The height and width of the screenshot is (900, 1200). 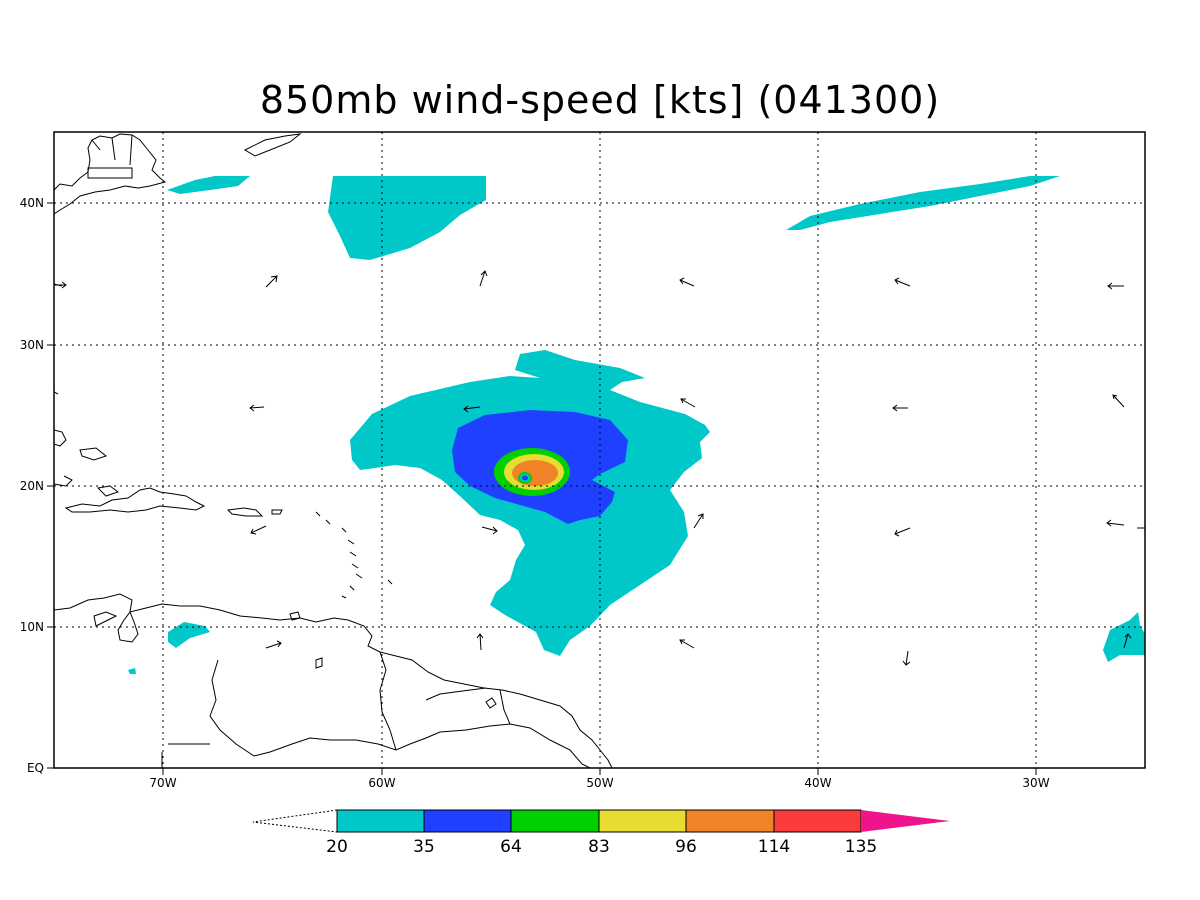 What do you see at coordinates (525, 478) in the screenshot?
I see `storm-eye-center` at bounding box center [525, 478].